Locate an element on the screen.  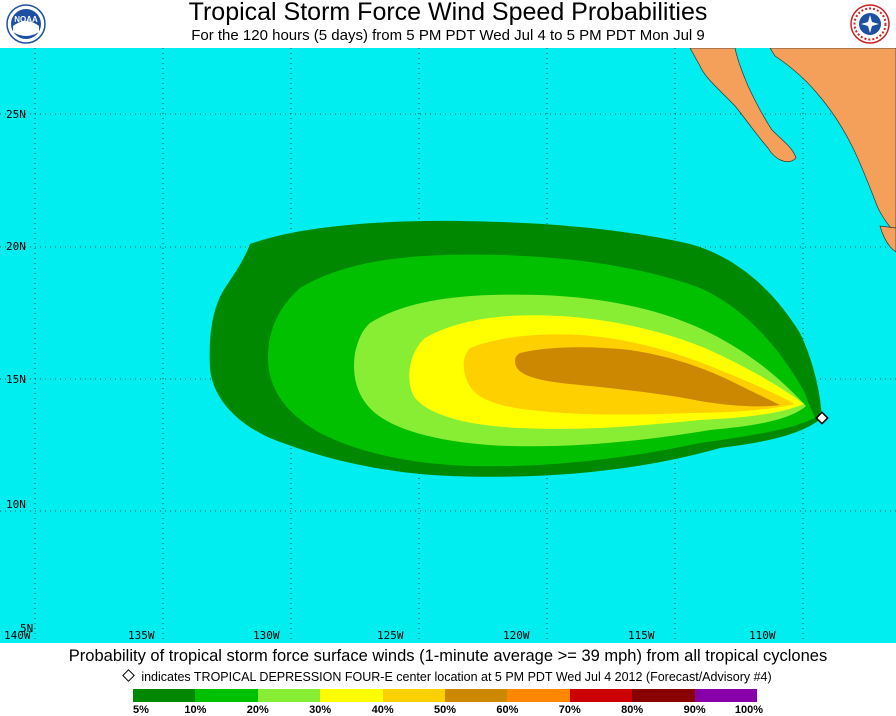
legend-labels: 5% 10% 20% 30% 40% 50% 60% 70% 80% 90% 100% is located at coordinates (448, 710).